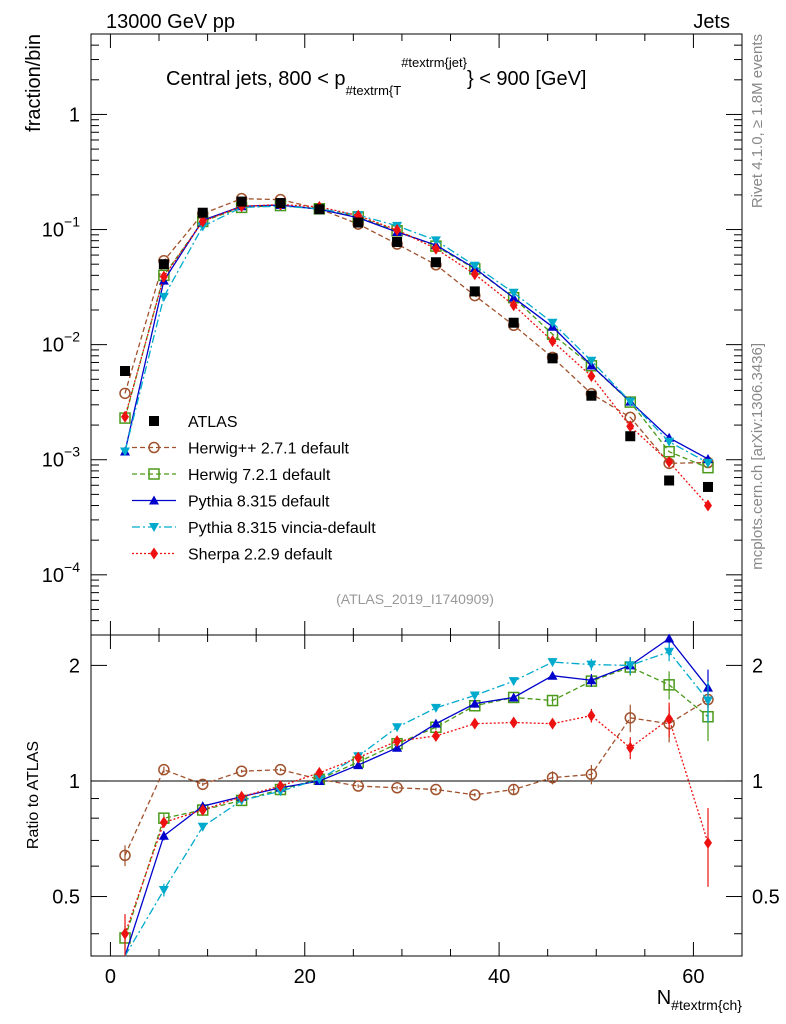 This screenshot has width=786, height=1024. Describe the element at coordinates (766, 898) in the screenshot. I see `y-tick-label-bottom-right: 0.5` at that location.